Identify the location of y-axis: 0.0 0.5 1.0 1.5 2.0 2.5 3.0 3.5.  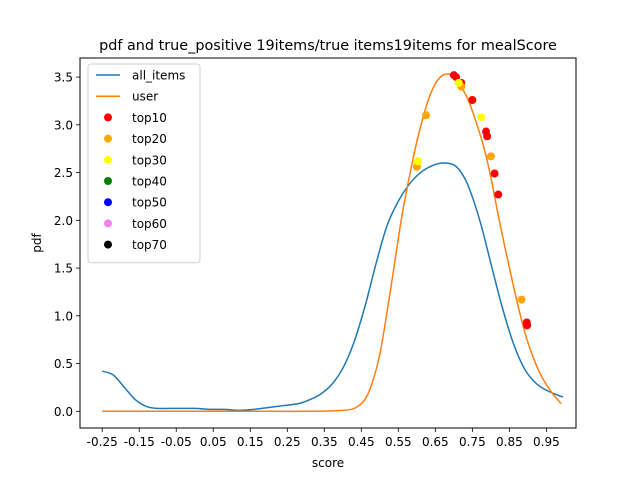
(67, 245).